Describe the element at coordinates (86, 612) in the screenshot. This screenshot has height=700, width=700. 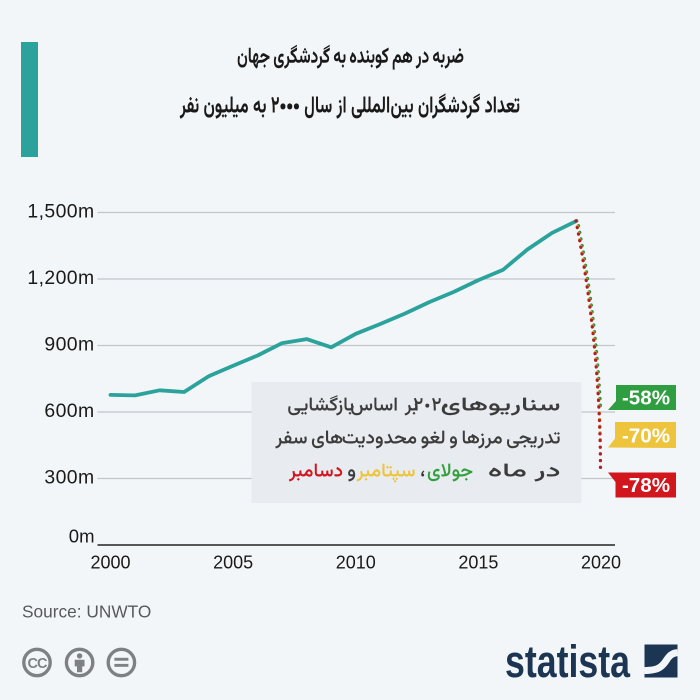
I see `svg-text: Source: UNWTO` at that location.